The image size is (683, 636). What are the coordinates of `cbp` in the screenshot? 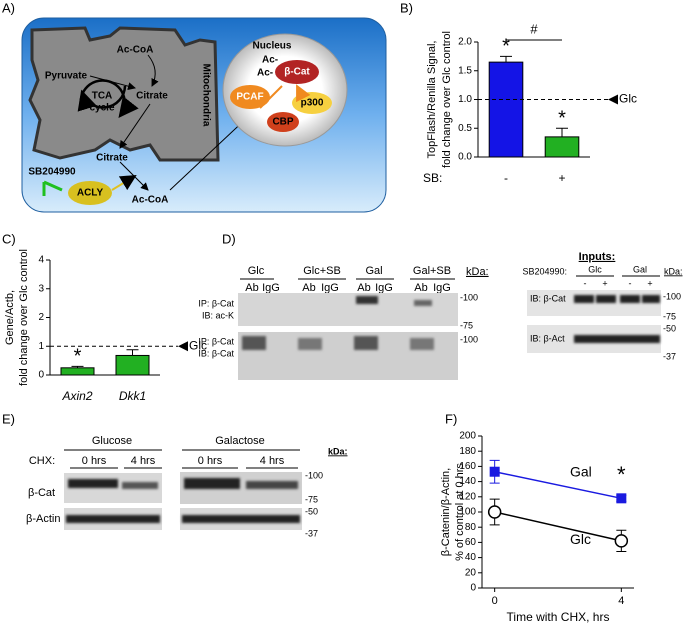 It's located at (283, 122).